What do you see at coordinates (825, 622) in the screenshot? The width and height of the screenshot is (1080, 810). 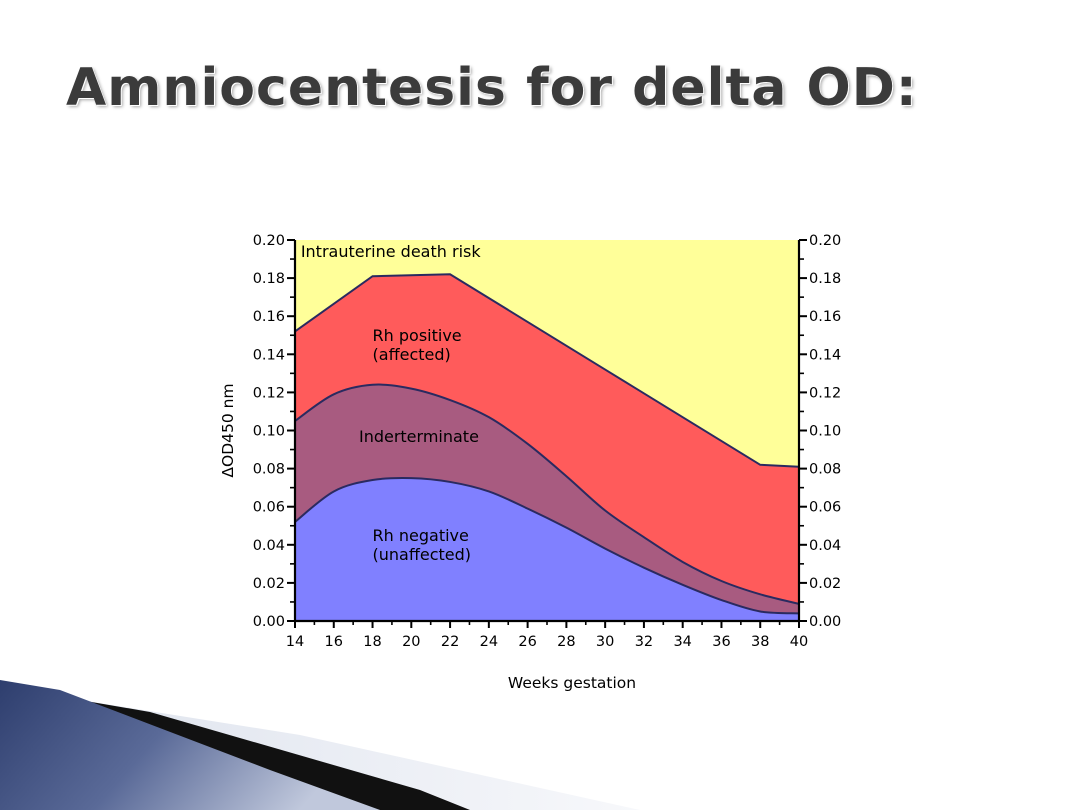 I see `y-tick-label-right: 0.00` at bounding box center [825, 622].